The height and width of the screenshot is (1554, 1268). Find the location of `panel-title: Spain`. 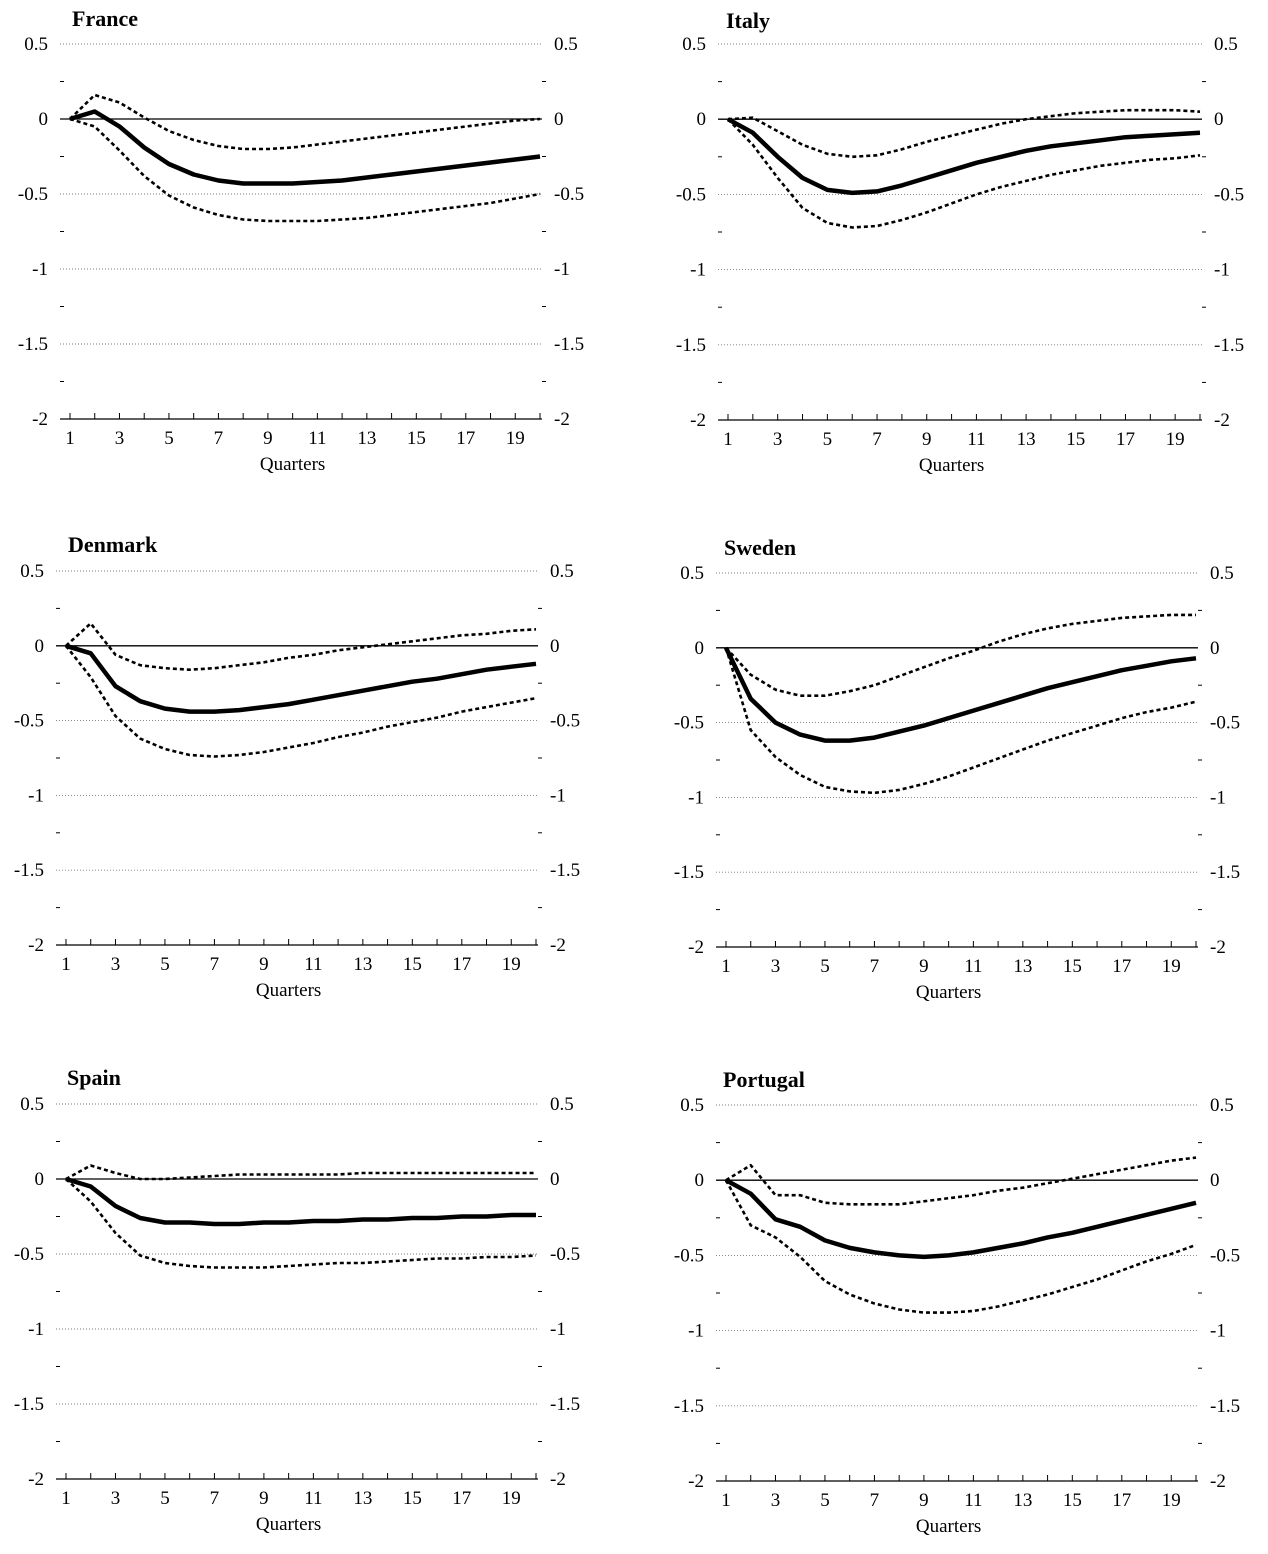

panel-title: Spain is located at coordinates (94, 1077).